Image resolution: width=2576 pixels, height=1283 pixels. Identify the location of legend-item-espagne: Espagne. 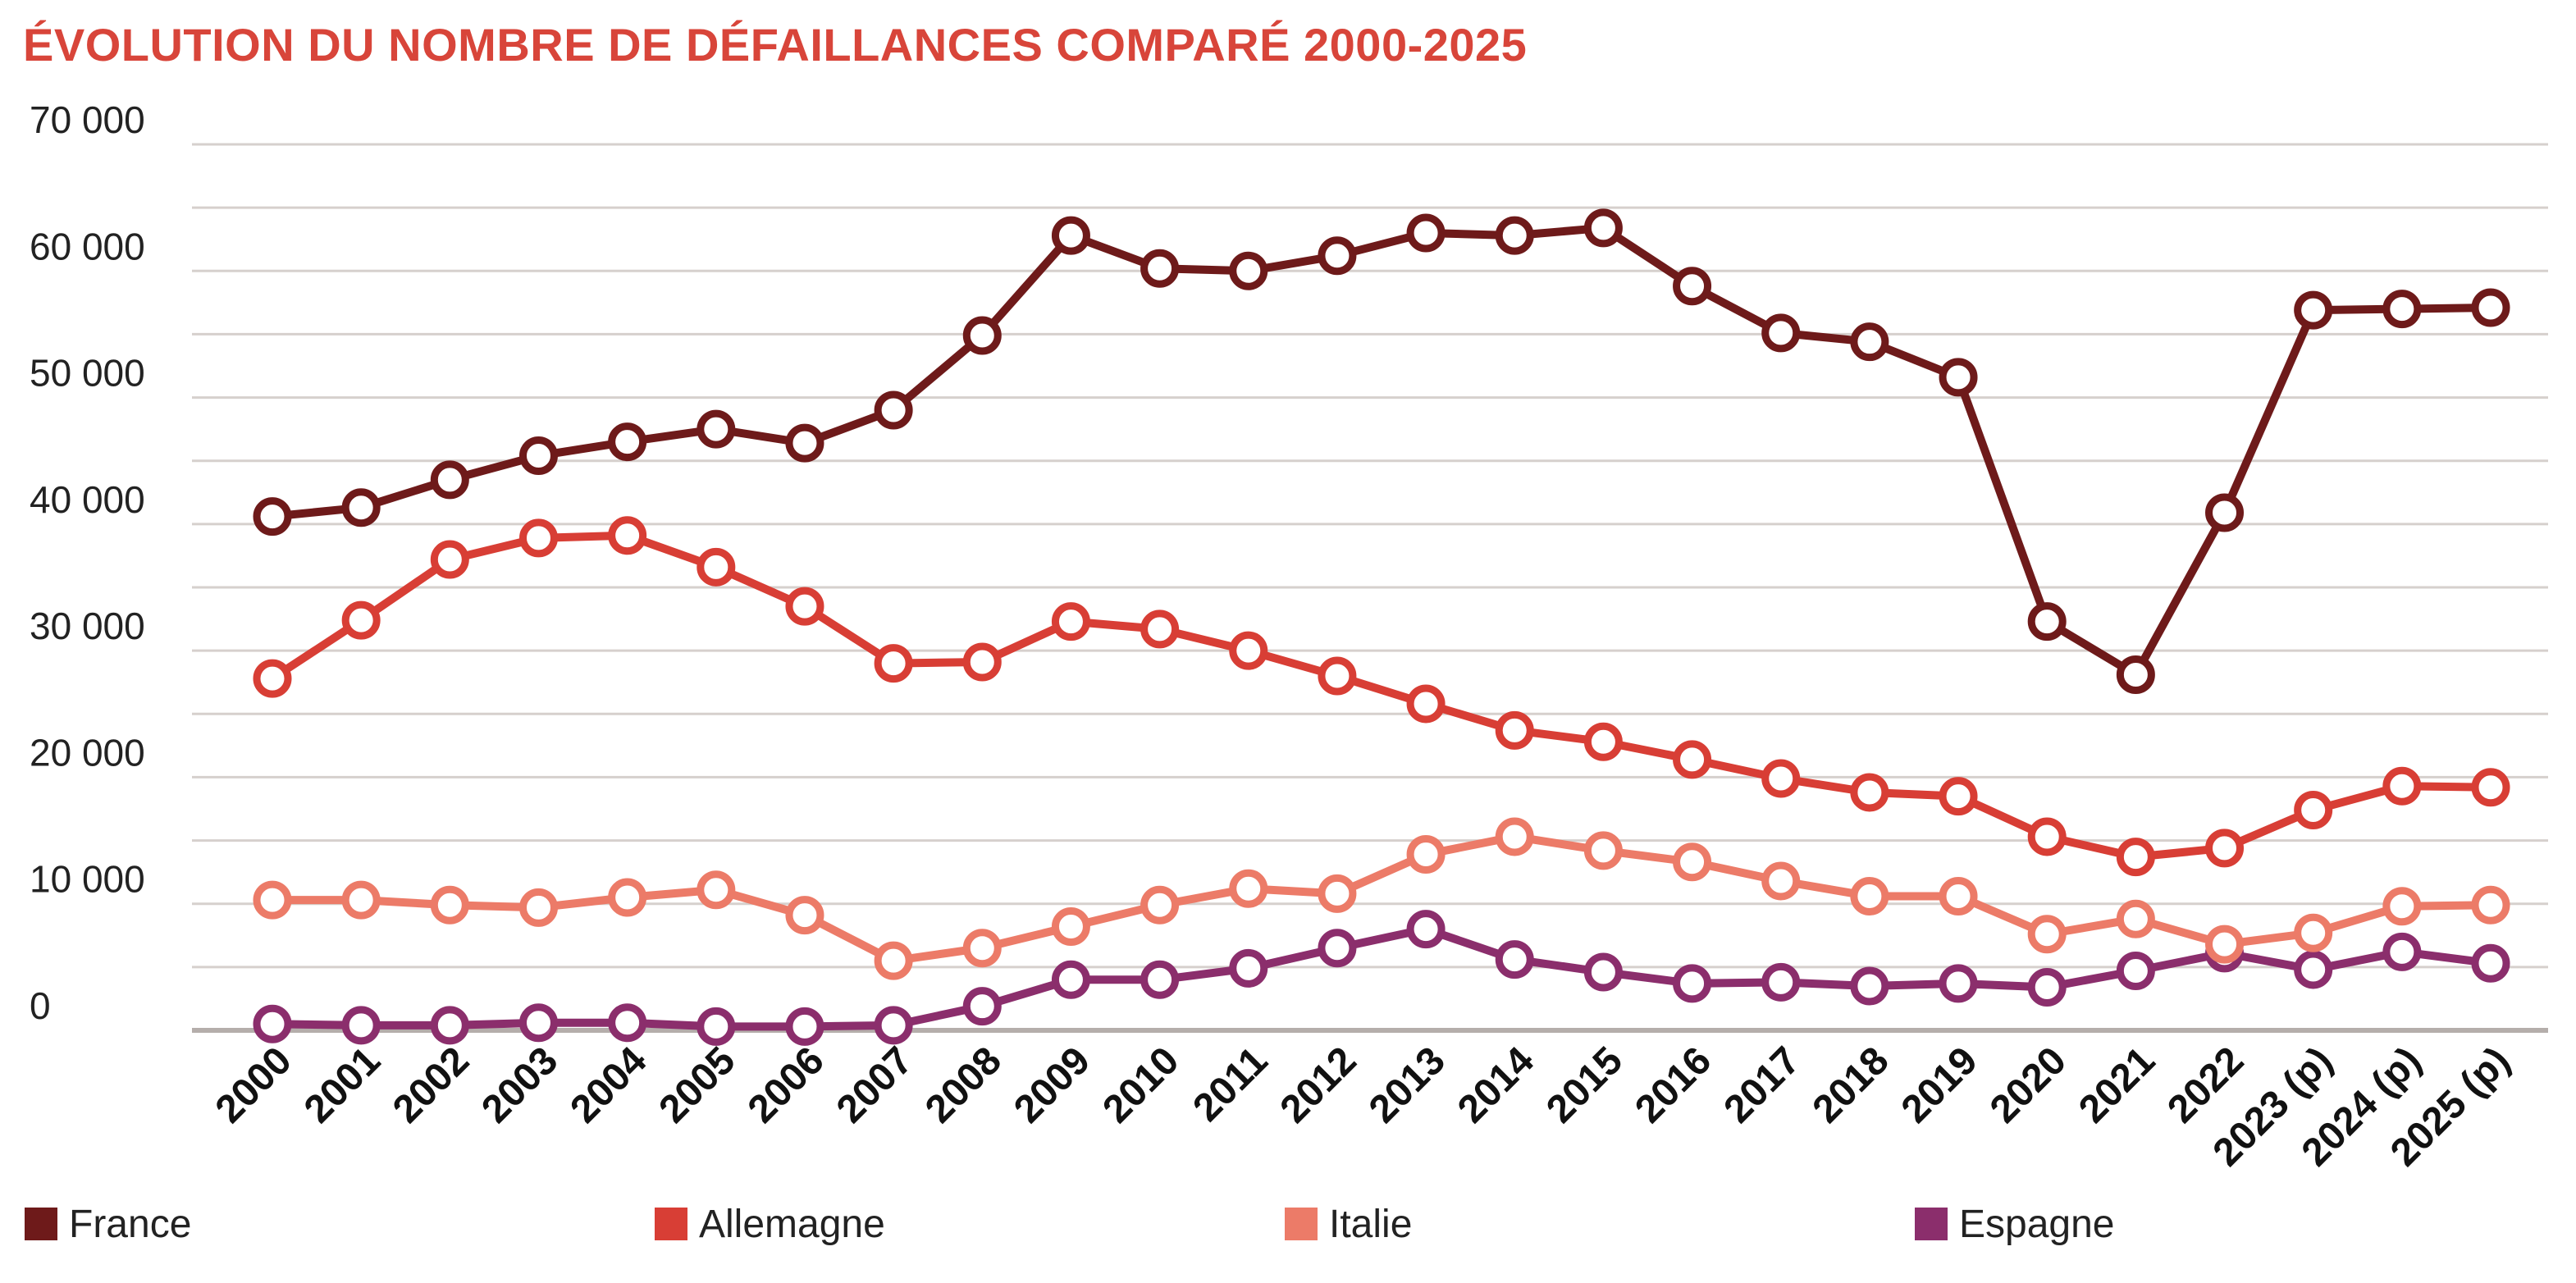
(2015, 1223).